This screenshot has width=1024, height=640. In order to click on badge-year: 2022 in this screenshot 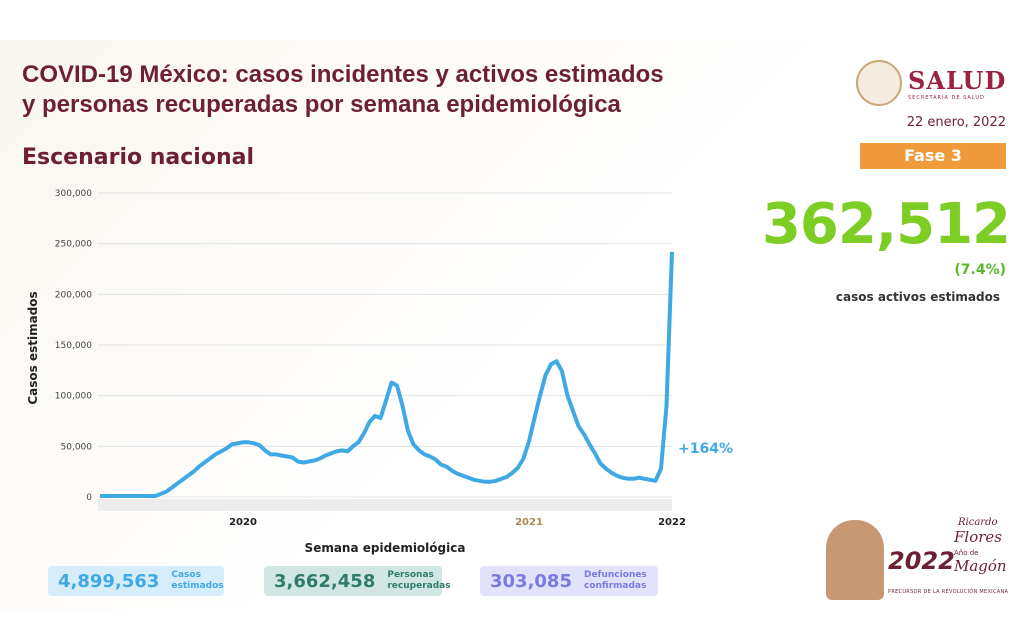, I will do `click(921, 561)`.